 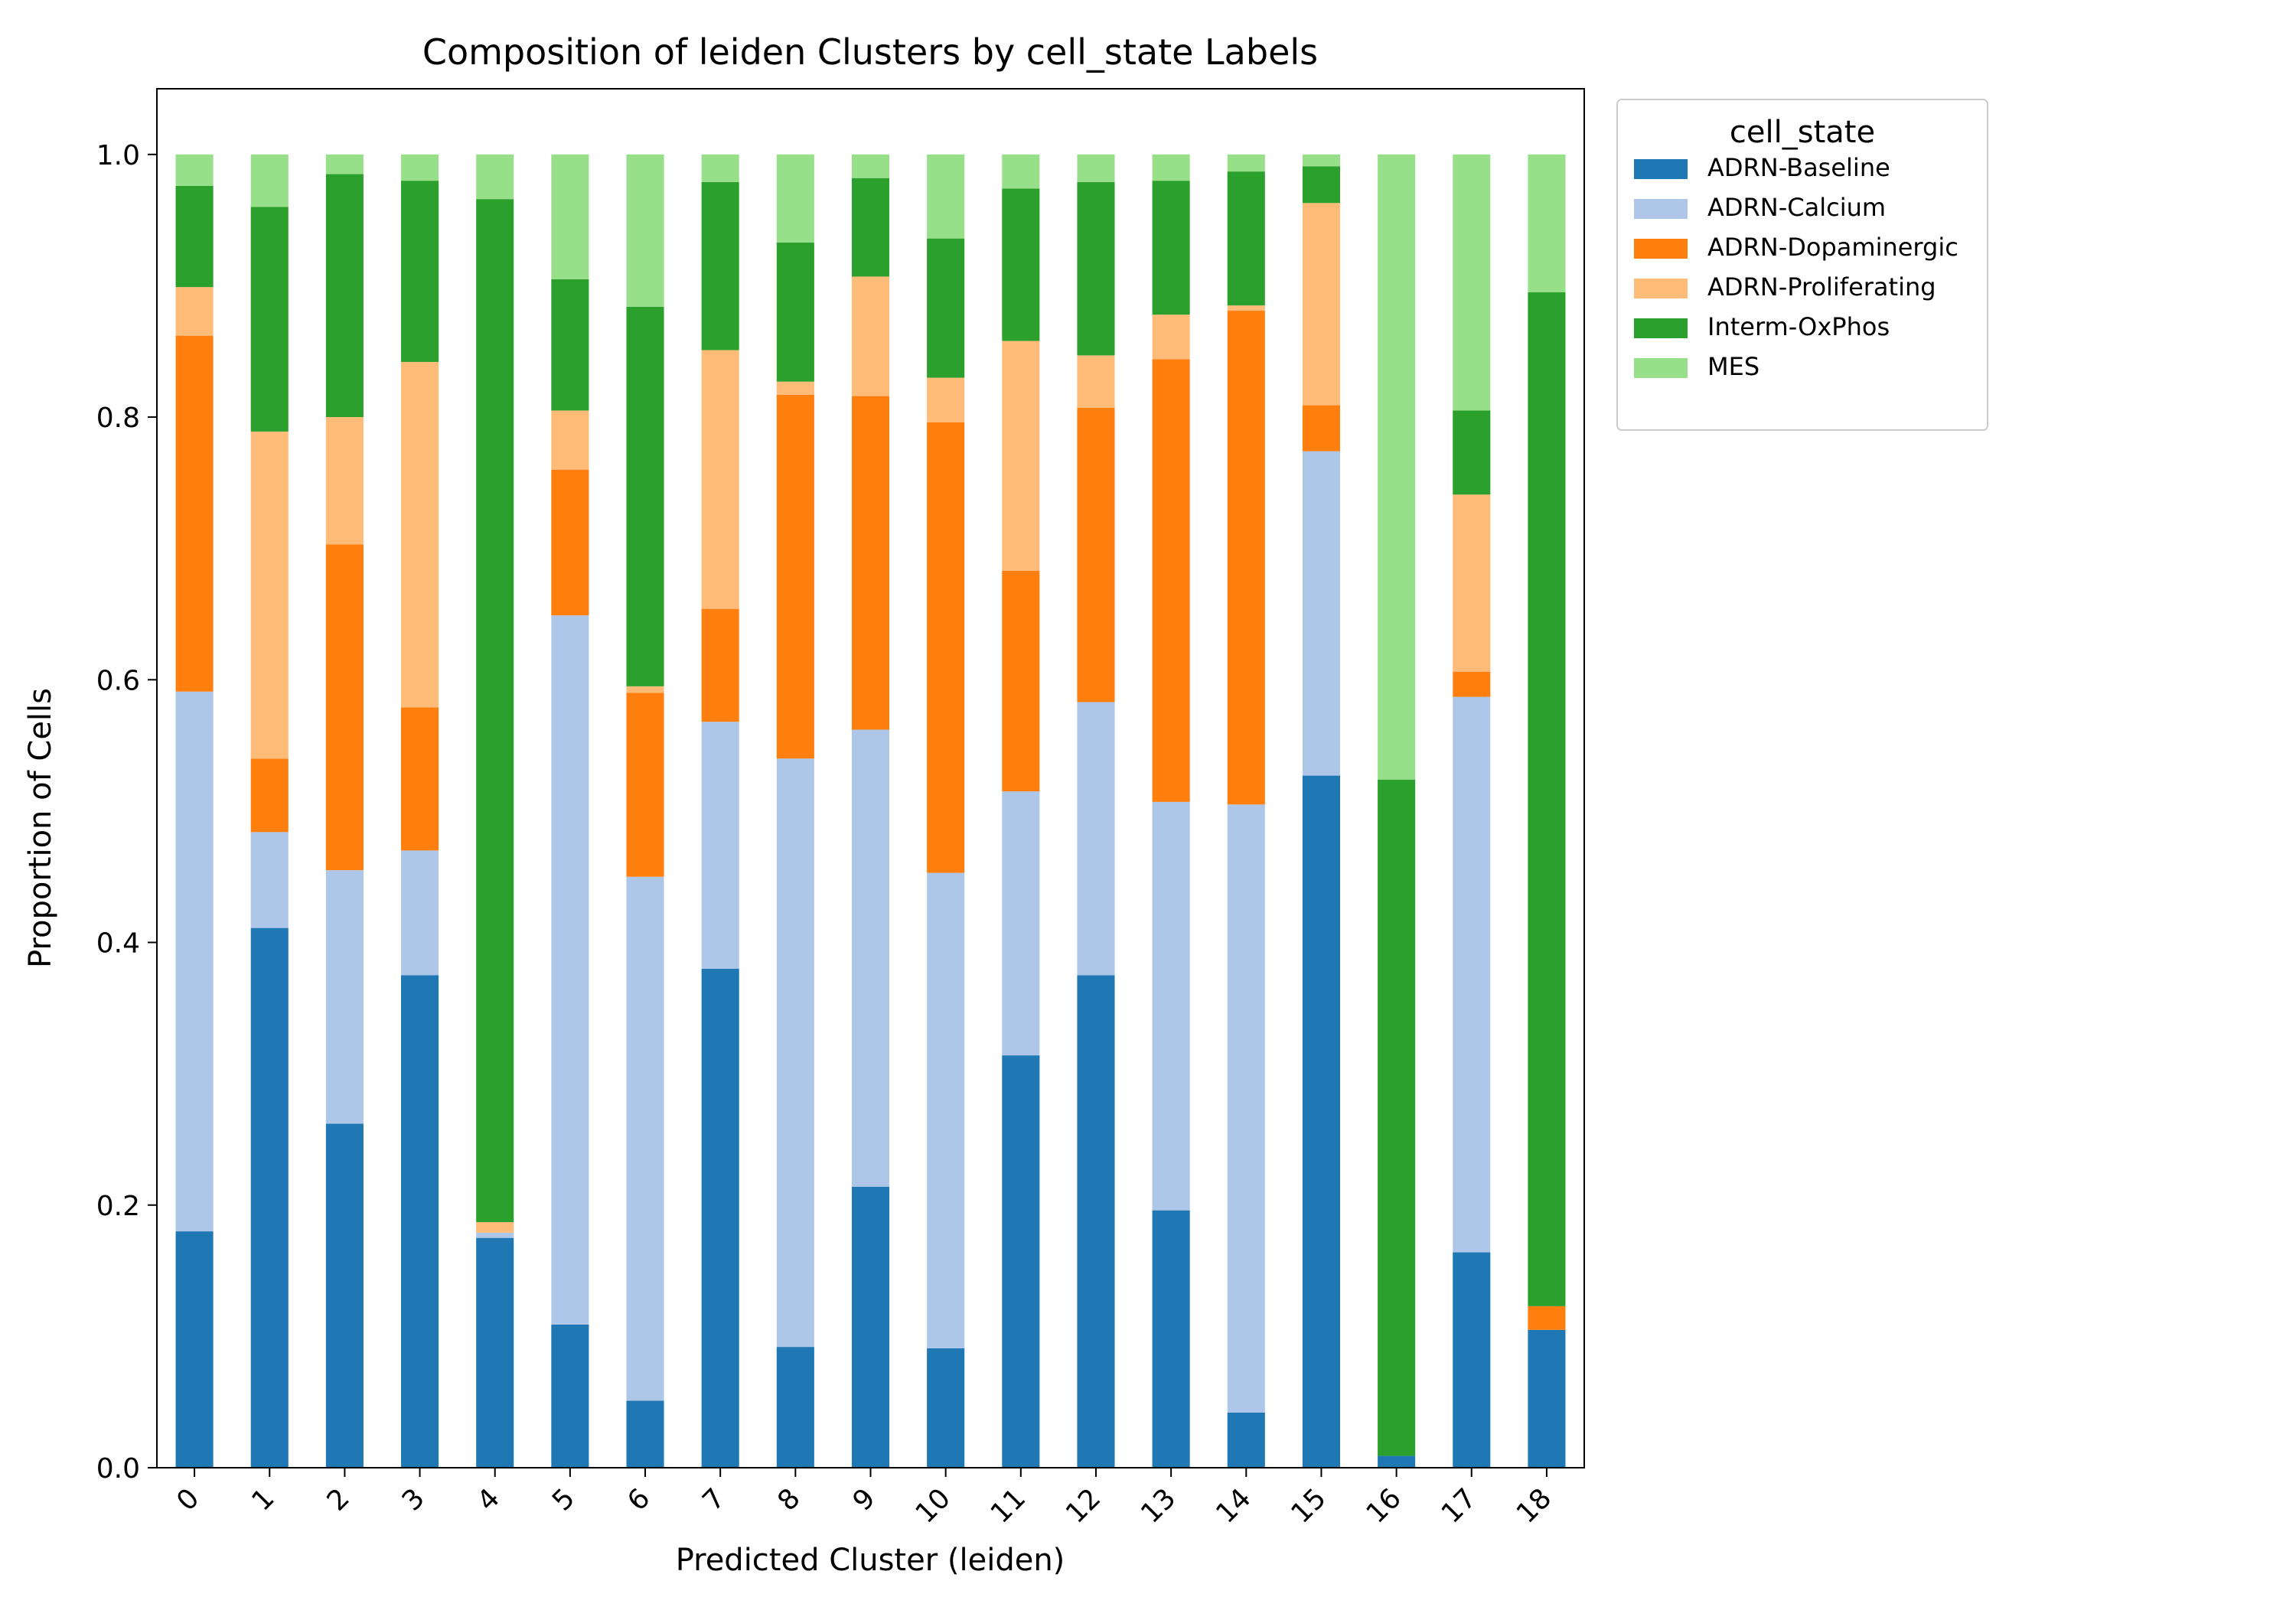 I want to click on y-axis: 0.0 0.2 0.4 0.6 0.8 1.0, so click(x=126, y=812).